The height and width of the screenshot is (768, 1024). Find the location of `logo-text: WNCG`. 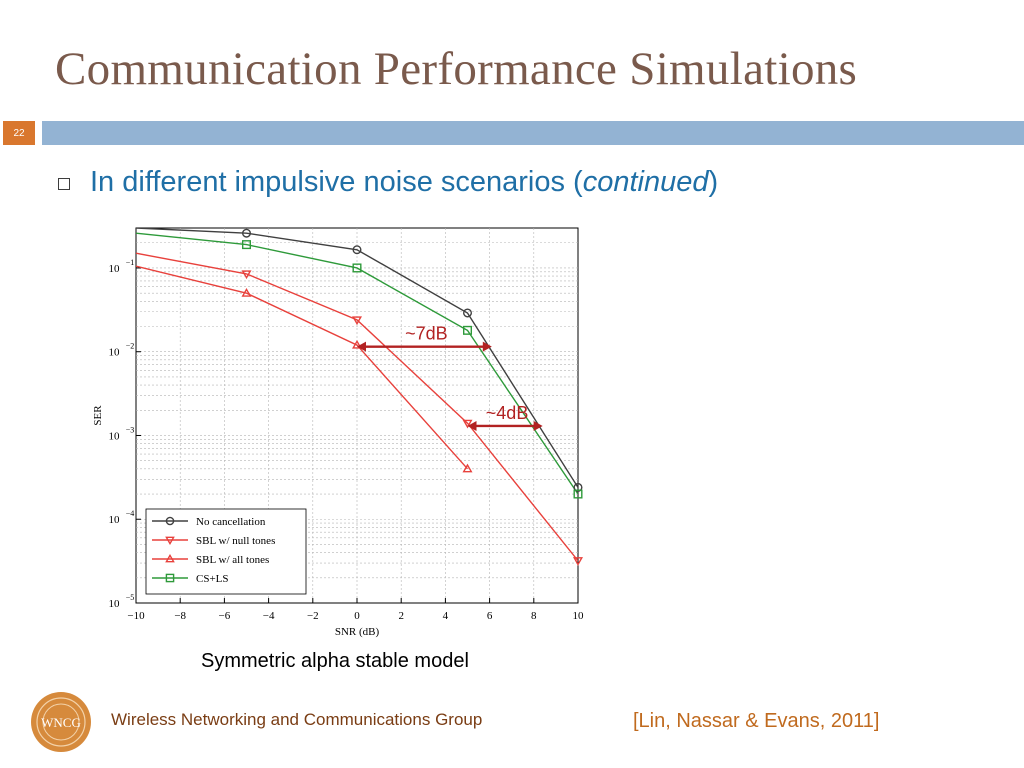

logo-text: WNCG is located at coordinates (61, 722).